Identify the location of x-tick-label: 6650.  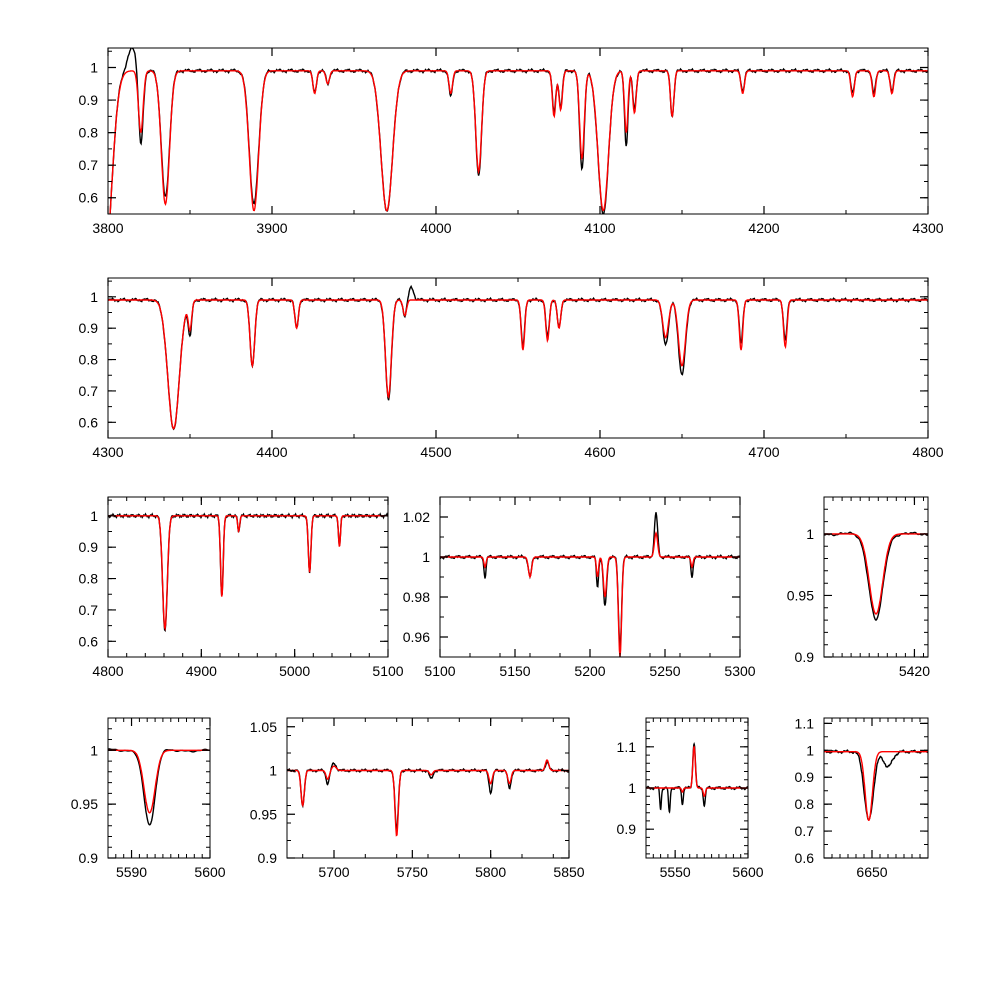
(871, 872).